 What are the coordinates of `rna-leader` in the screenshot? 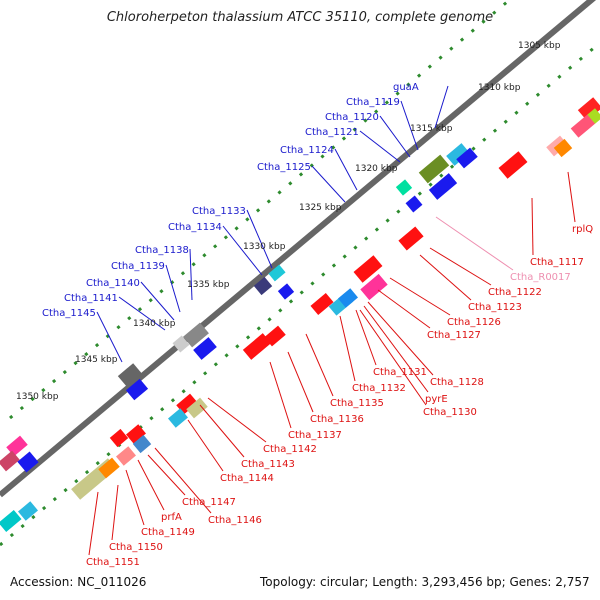 It's located at (474, 243).